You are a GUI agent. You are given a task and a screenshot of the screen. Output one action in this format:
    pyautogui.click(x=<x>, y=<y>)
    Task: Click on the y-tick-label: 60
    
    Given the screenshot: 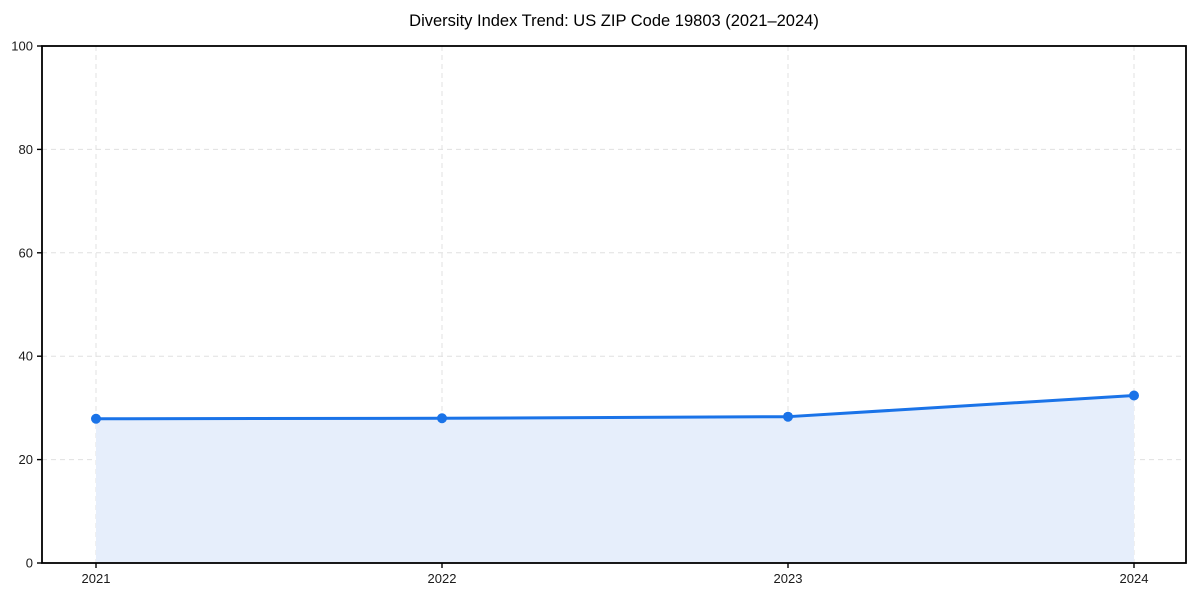 What is the action you would take?
    pyautogui.click(x=26, y=252)
    